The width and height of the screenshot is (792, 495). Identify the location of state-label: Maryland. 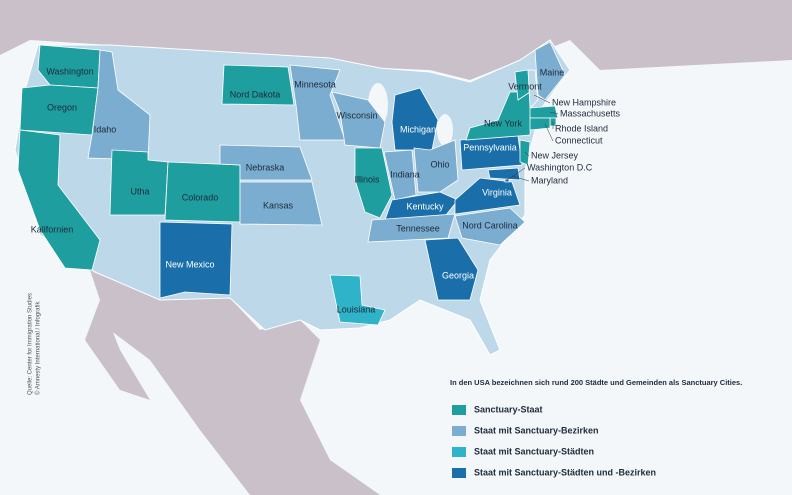
(549, 180).